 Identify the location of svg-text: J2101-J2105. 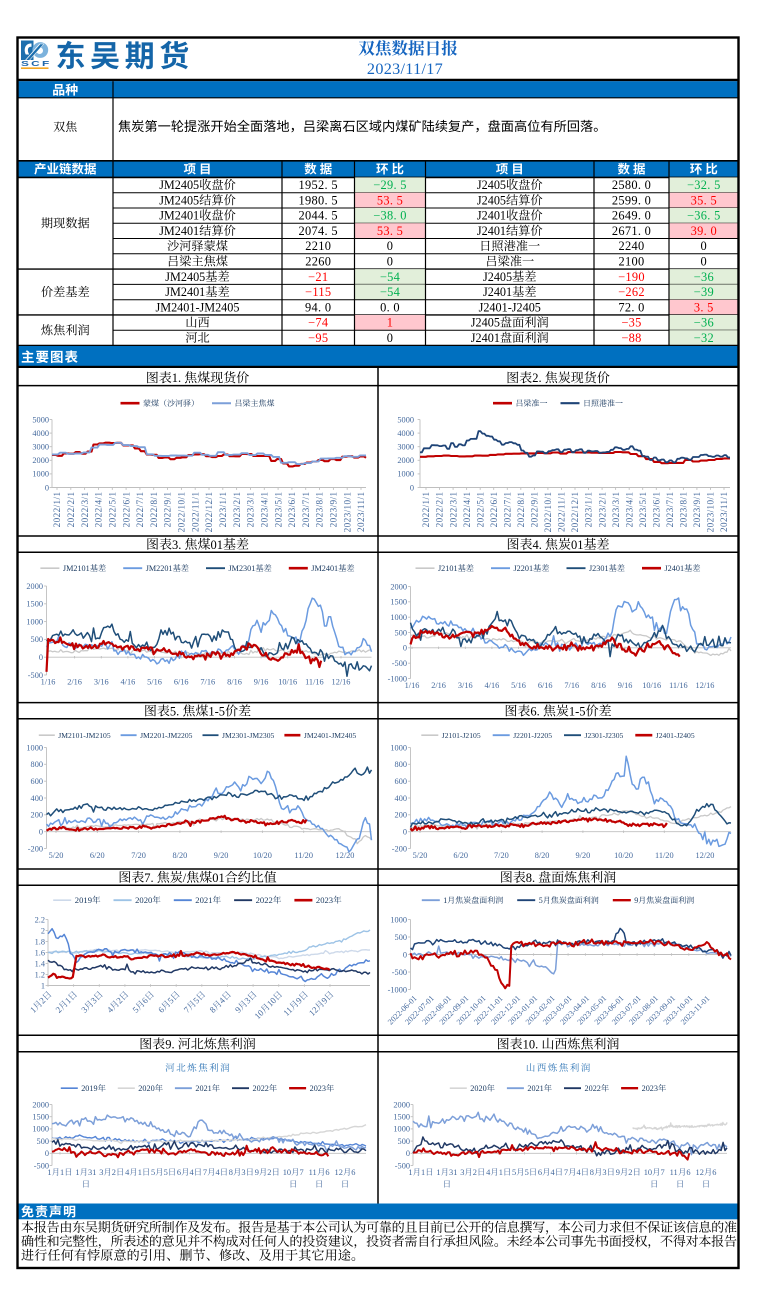
(461, 735).